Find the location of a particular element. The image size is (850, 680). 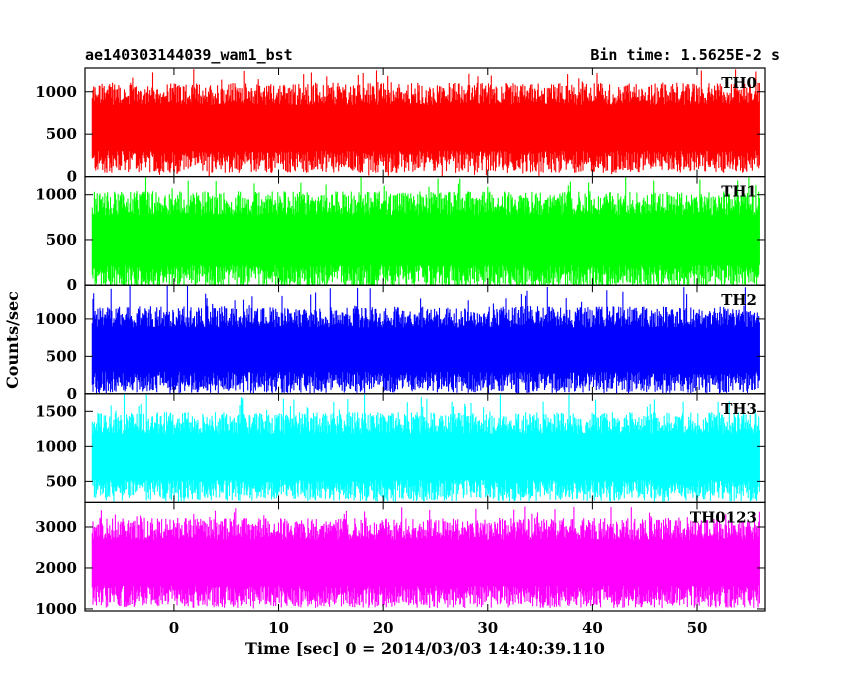

y-axis-label: Counts/sec is located at coordinates (12, 340).